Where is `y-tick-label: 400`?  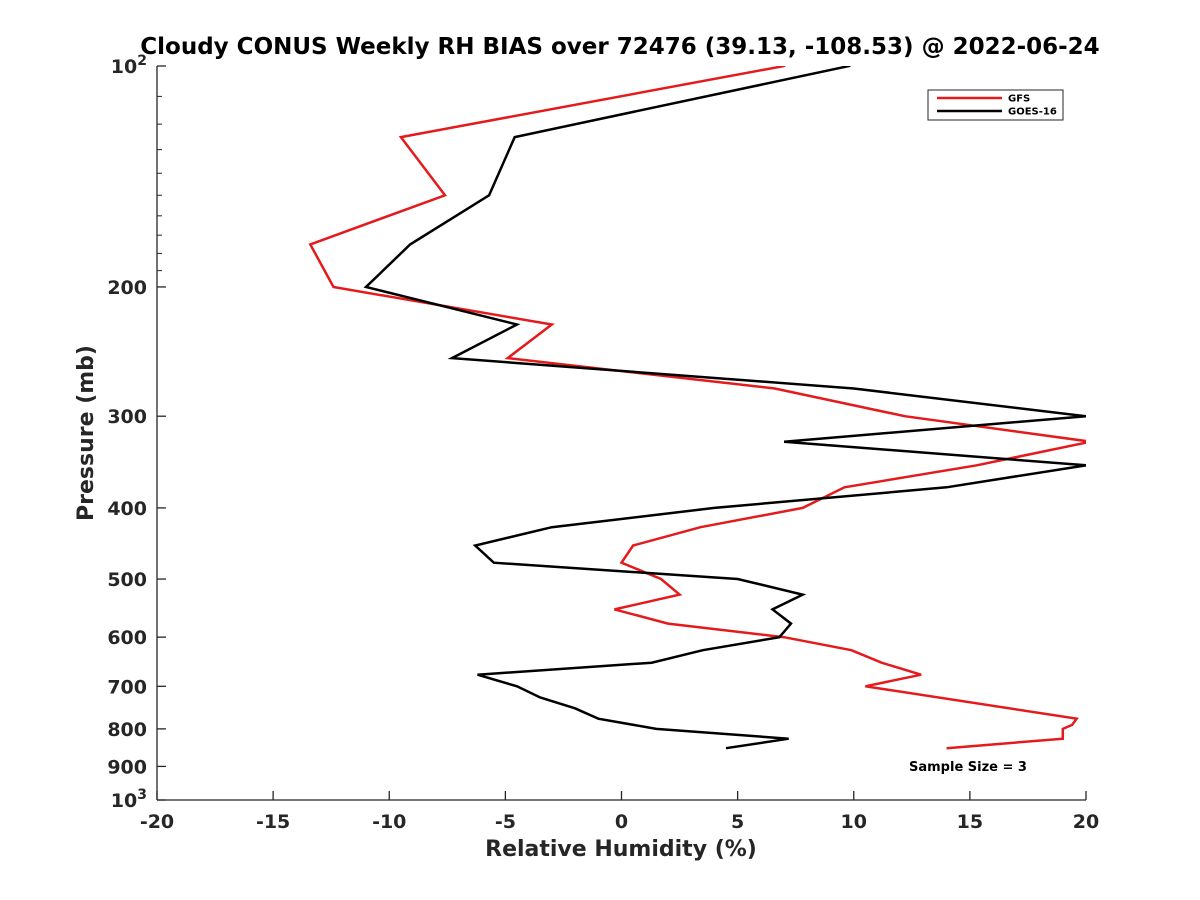
y-tick-label: 400 is located at coordinates (127, 509).